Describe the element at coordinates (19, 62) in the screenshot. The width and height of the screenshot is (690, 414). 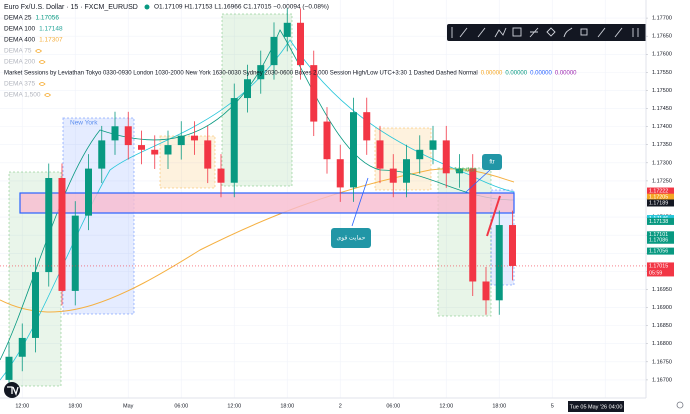
I see `indicator-name: DEMA 200` at that location.